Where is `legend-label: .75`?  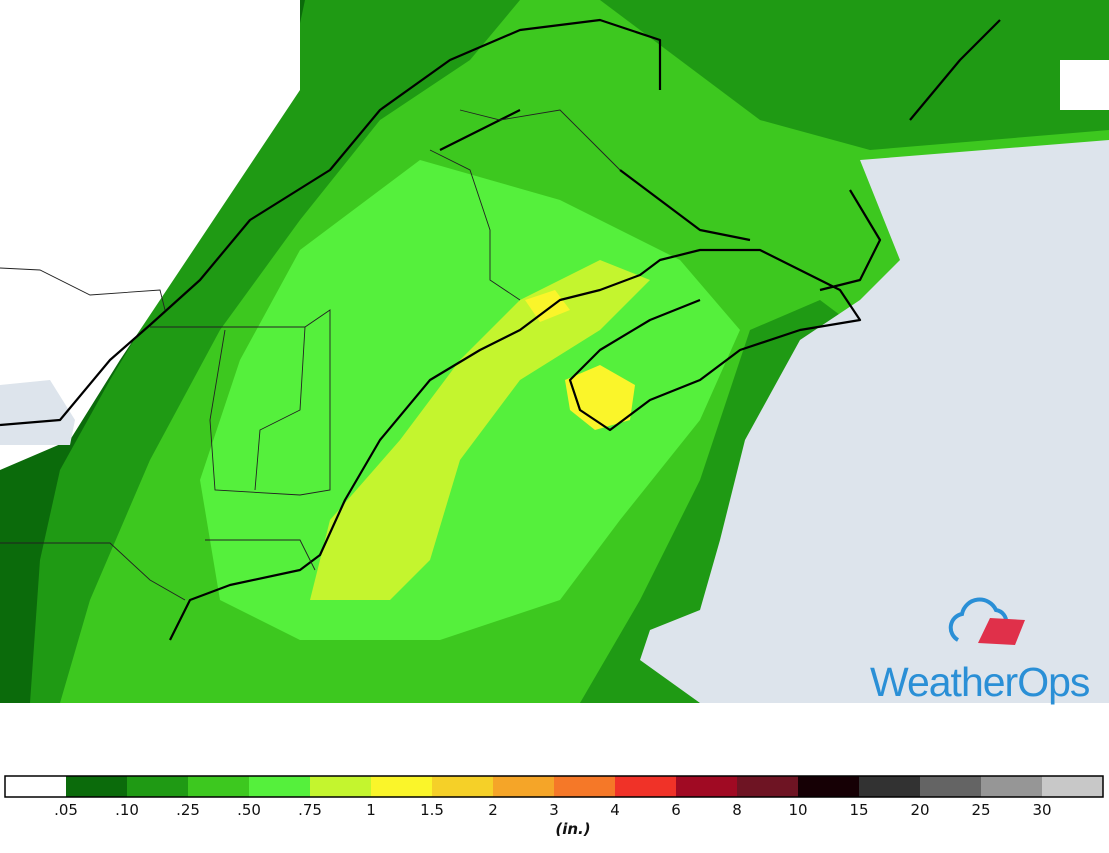 legend-label: .75 is located at coordinates (310, 810).